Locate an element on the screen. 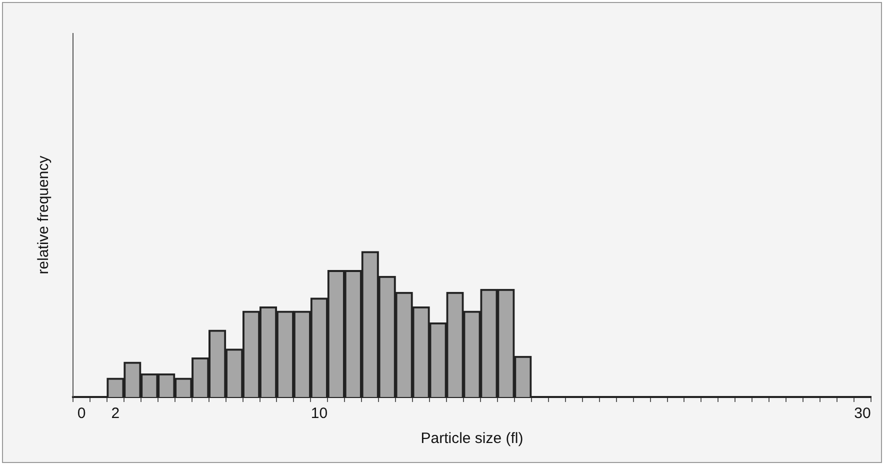 The width and height of the screenshot is (884, 465). y-axis-title: relative frequency is located at coordinates (43, 214).